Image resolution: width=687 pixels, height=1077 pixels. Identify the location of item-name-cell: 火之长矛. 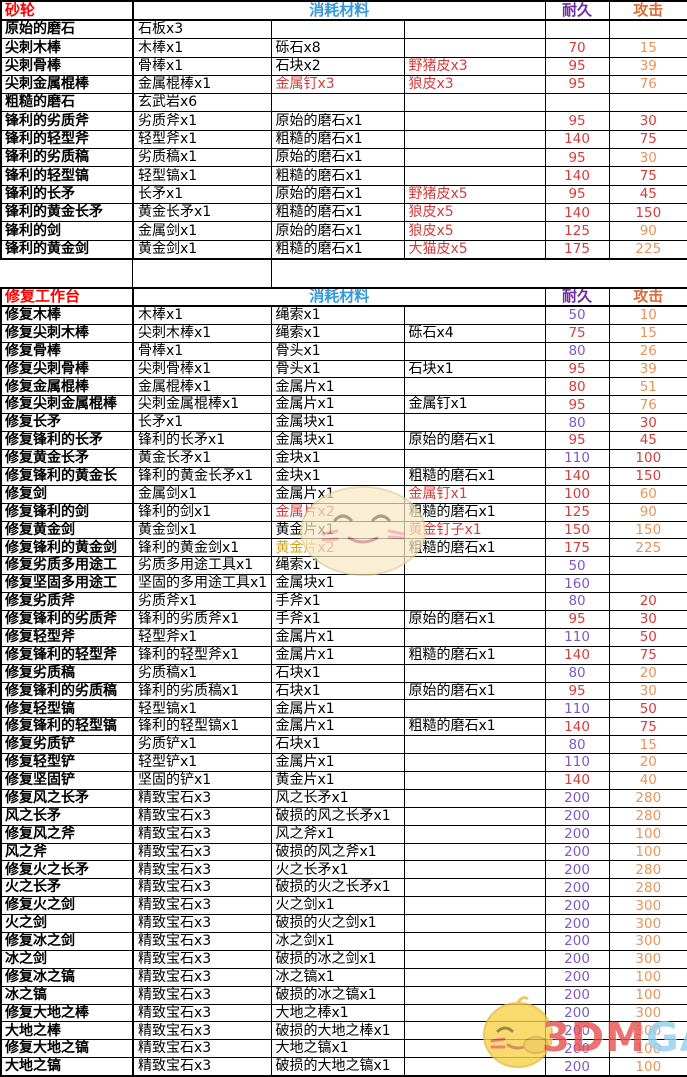
(67, 888).